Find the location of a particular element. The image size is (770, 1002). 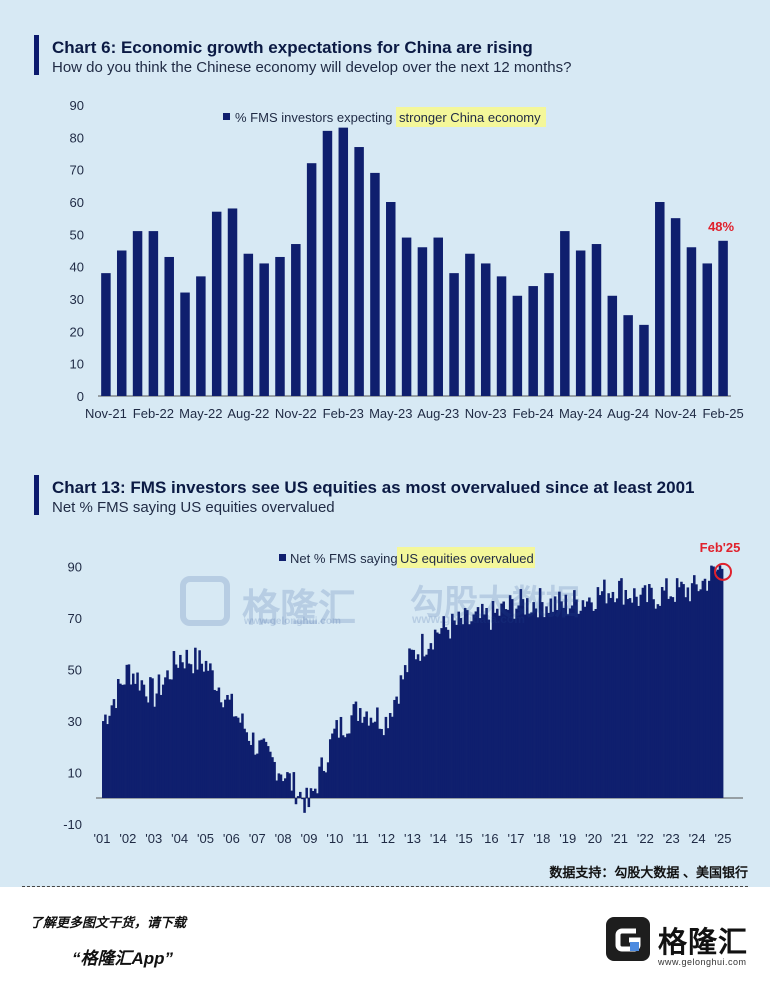

chart6-x-tick: Nov-24 is located at coordinates (676, 413).